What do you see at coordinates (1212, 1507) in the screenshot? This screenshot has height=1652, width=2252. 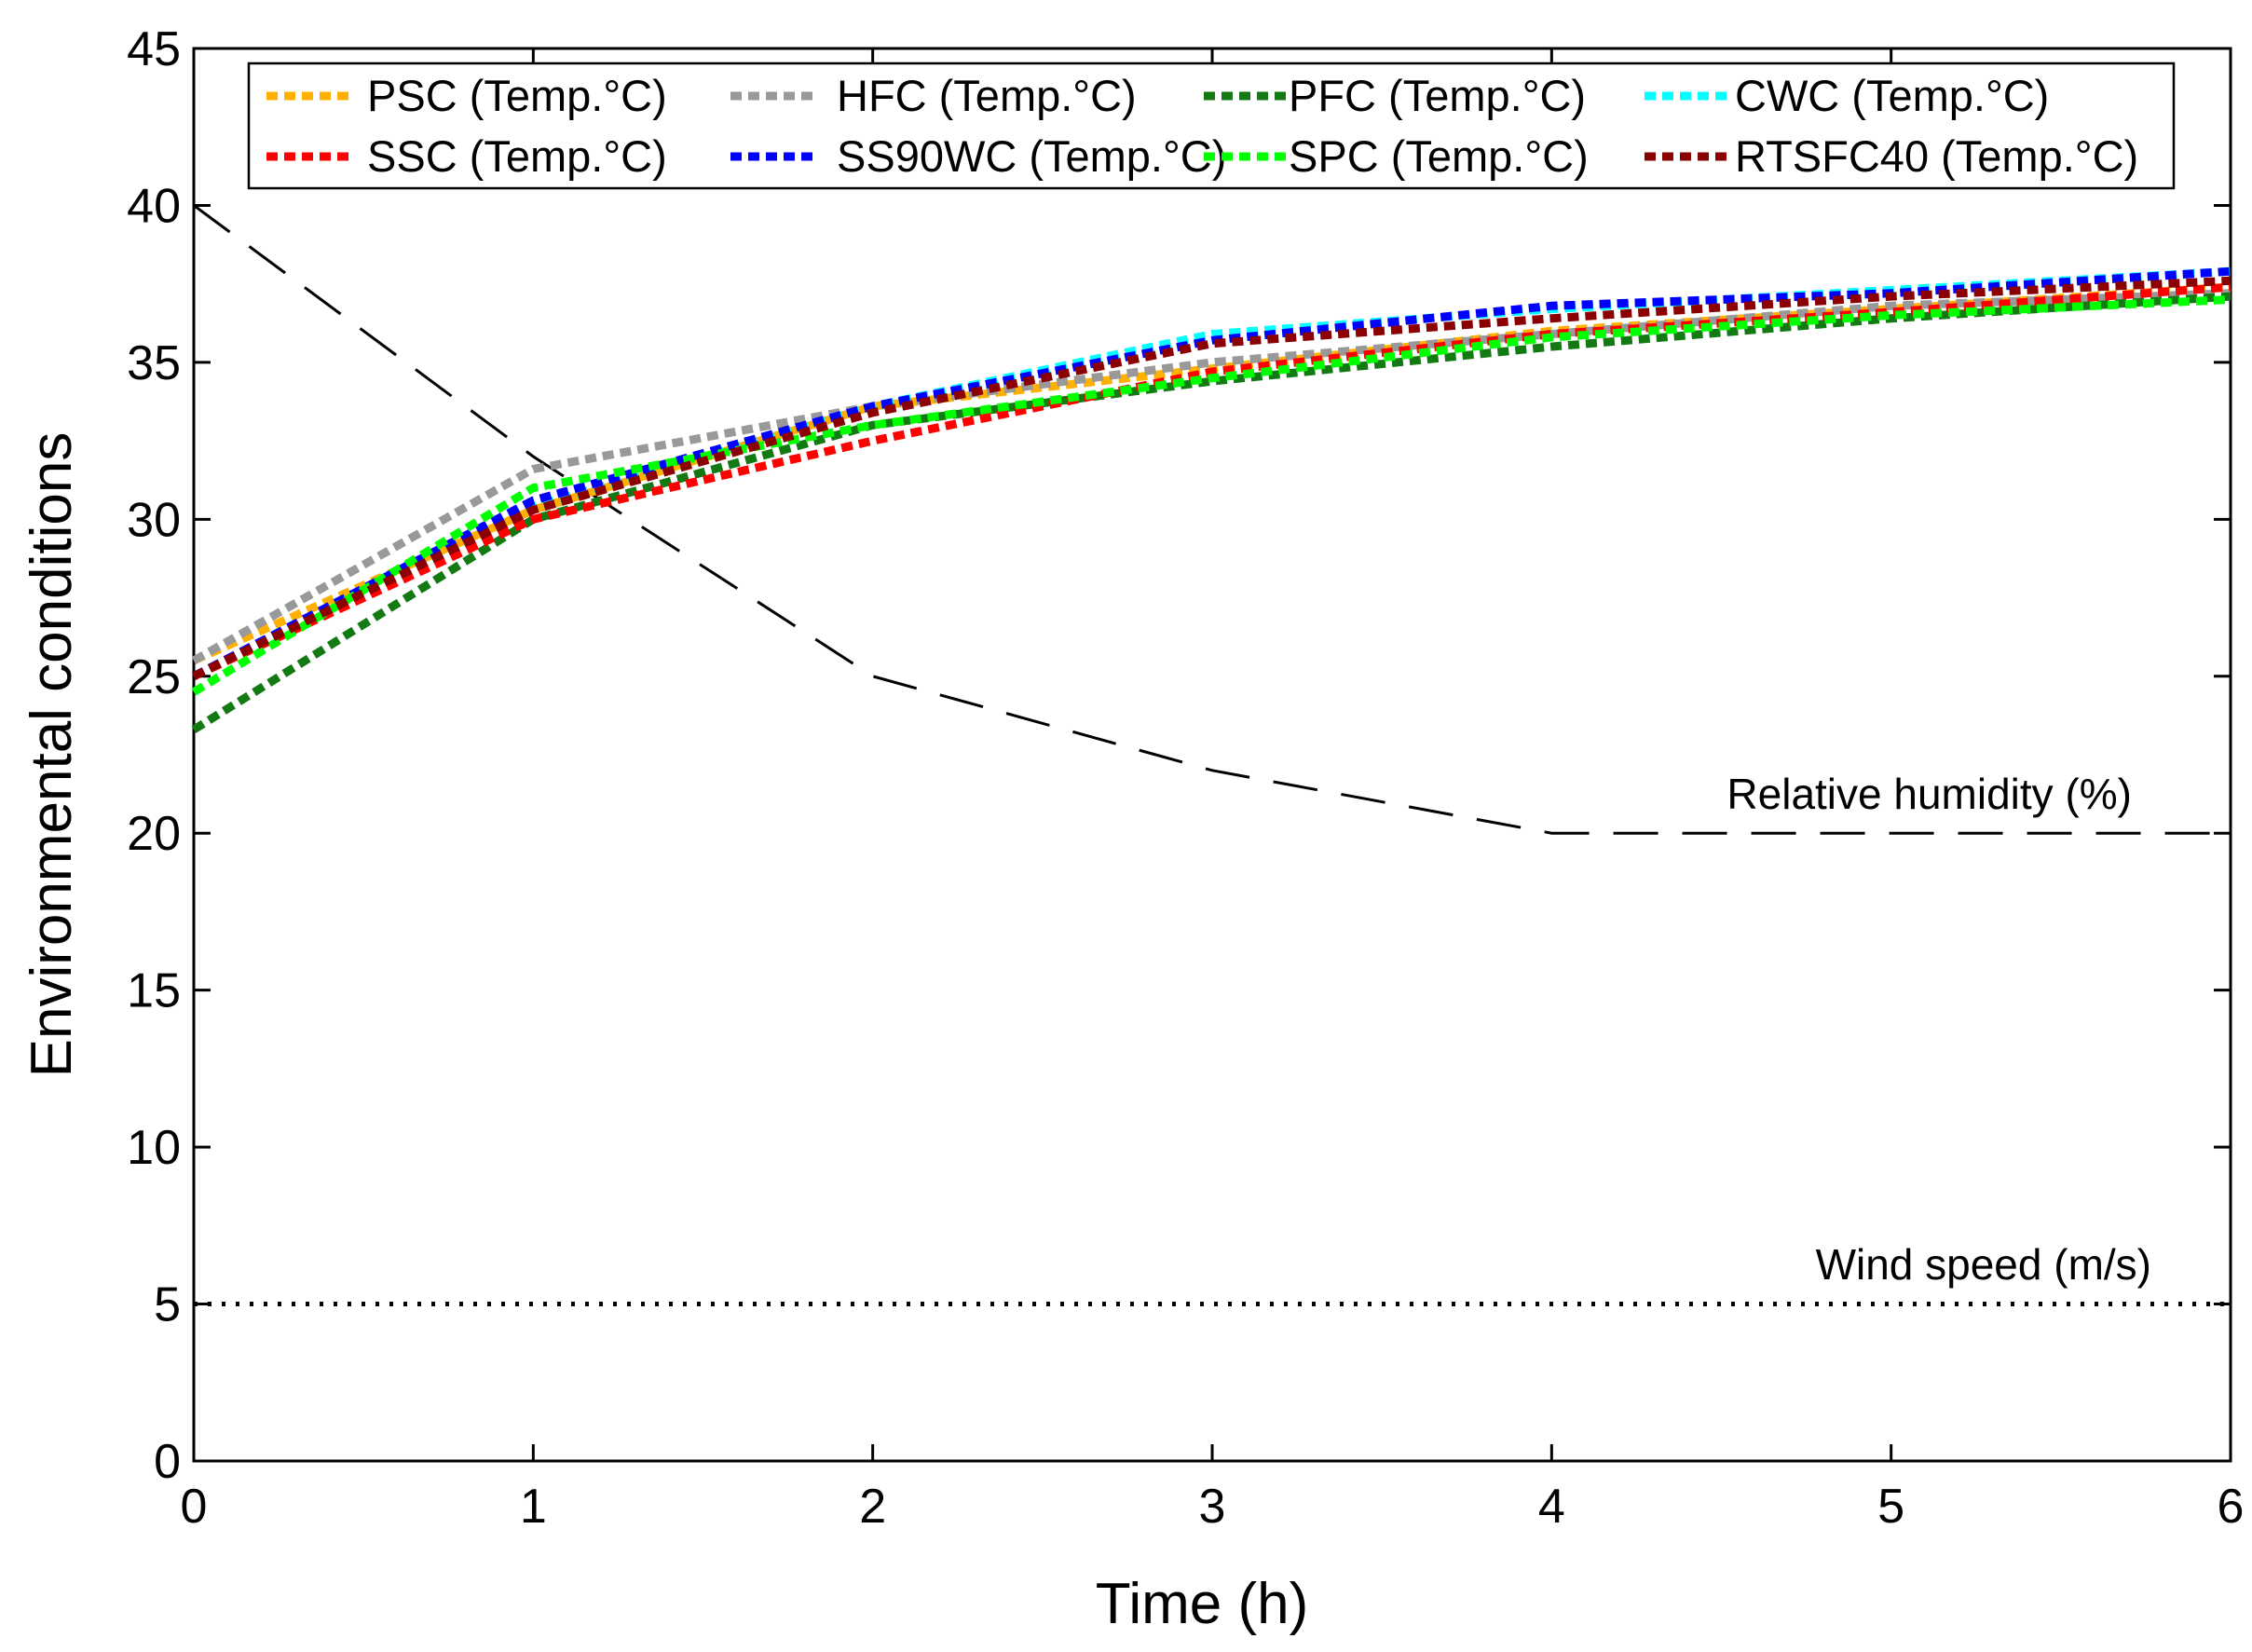 I see `x-tick-label: 3` at bounding box center [1212, 1507].